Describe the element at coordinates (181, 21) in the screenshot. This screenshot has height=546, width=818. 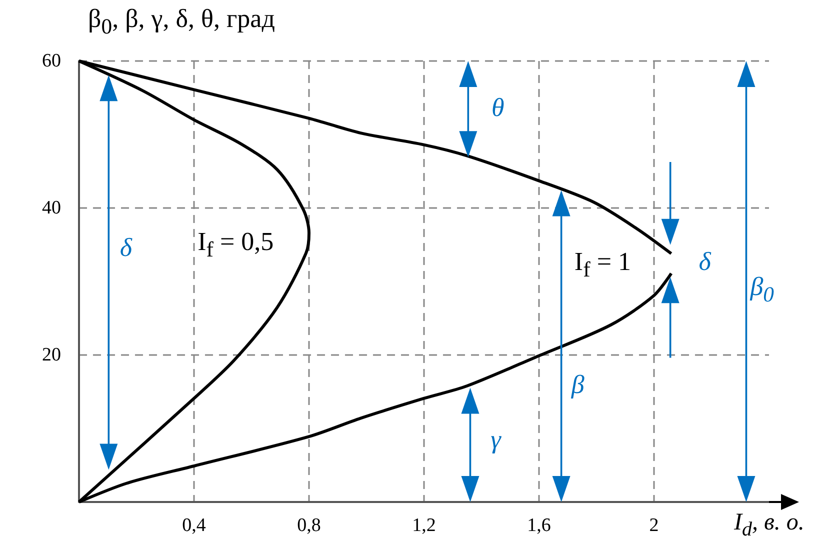
I see `y-axis-title: β$_{0}$, β, γ, δ, θ, град` at that location.